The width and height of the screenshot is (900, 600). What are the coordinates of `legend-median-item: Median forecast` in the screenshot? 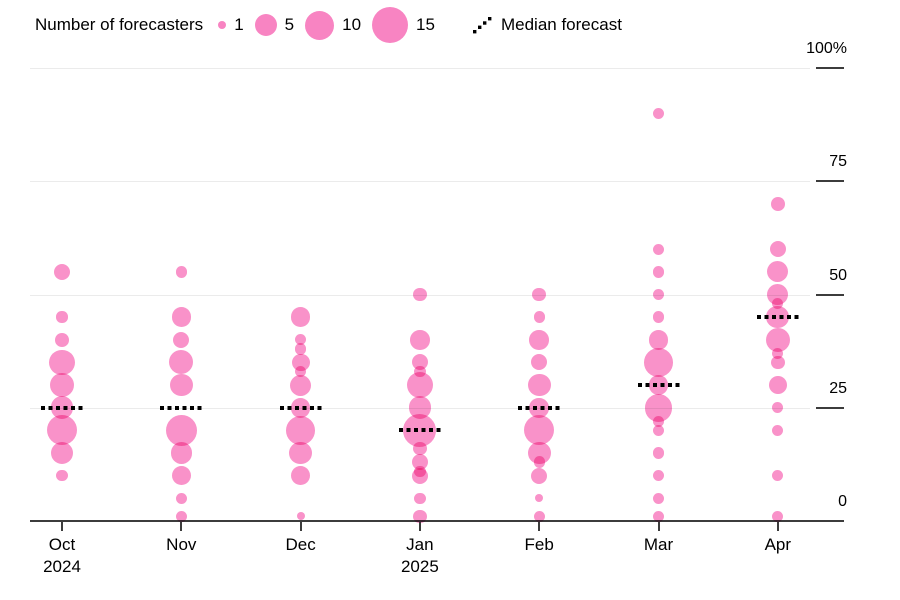 It's located at (547, 25).